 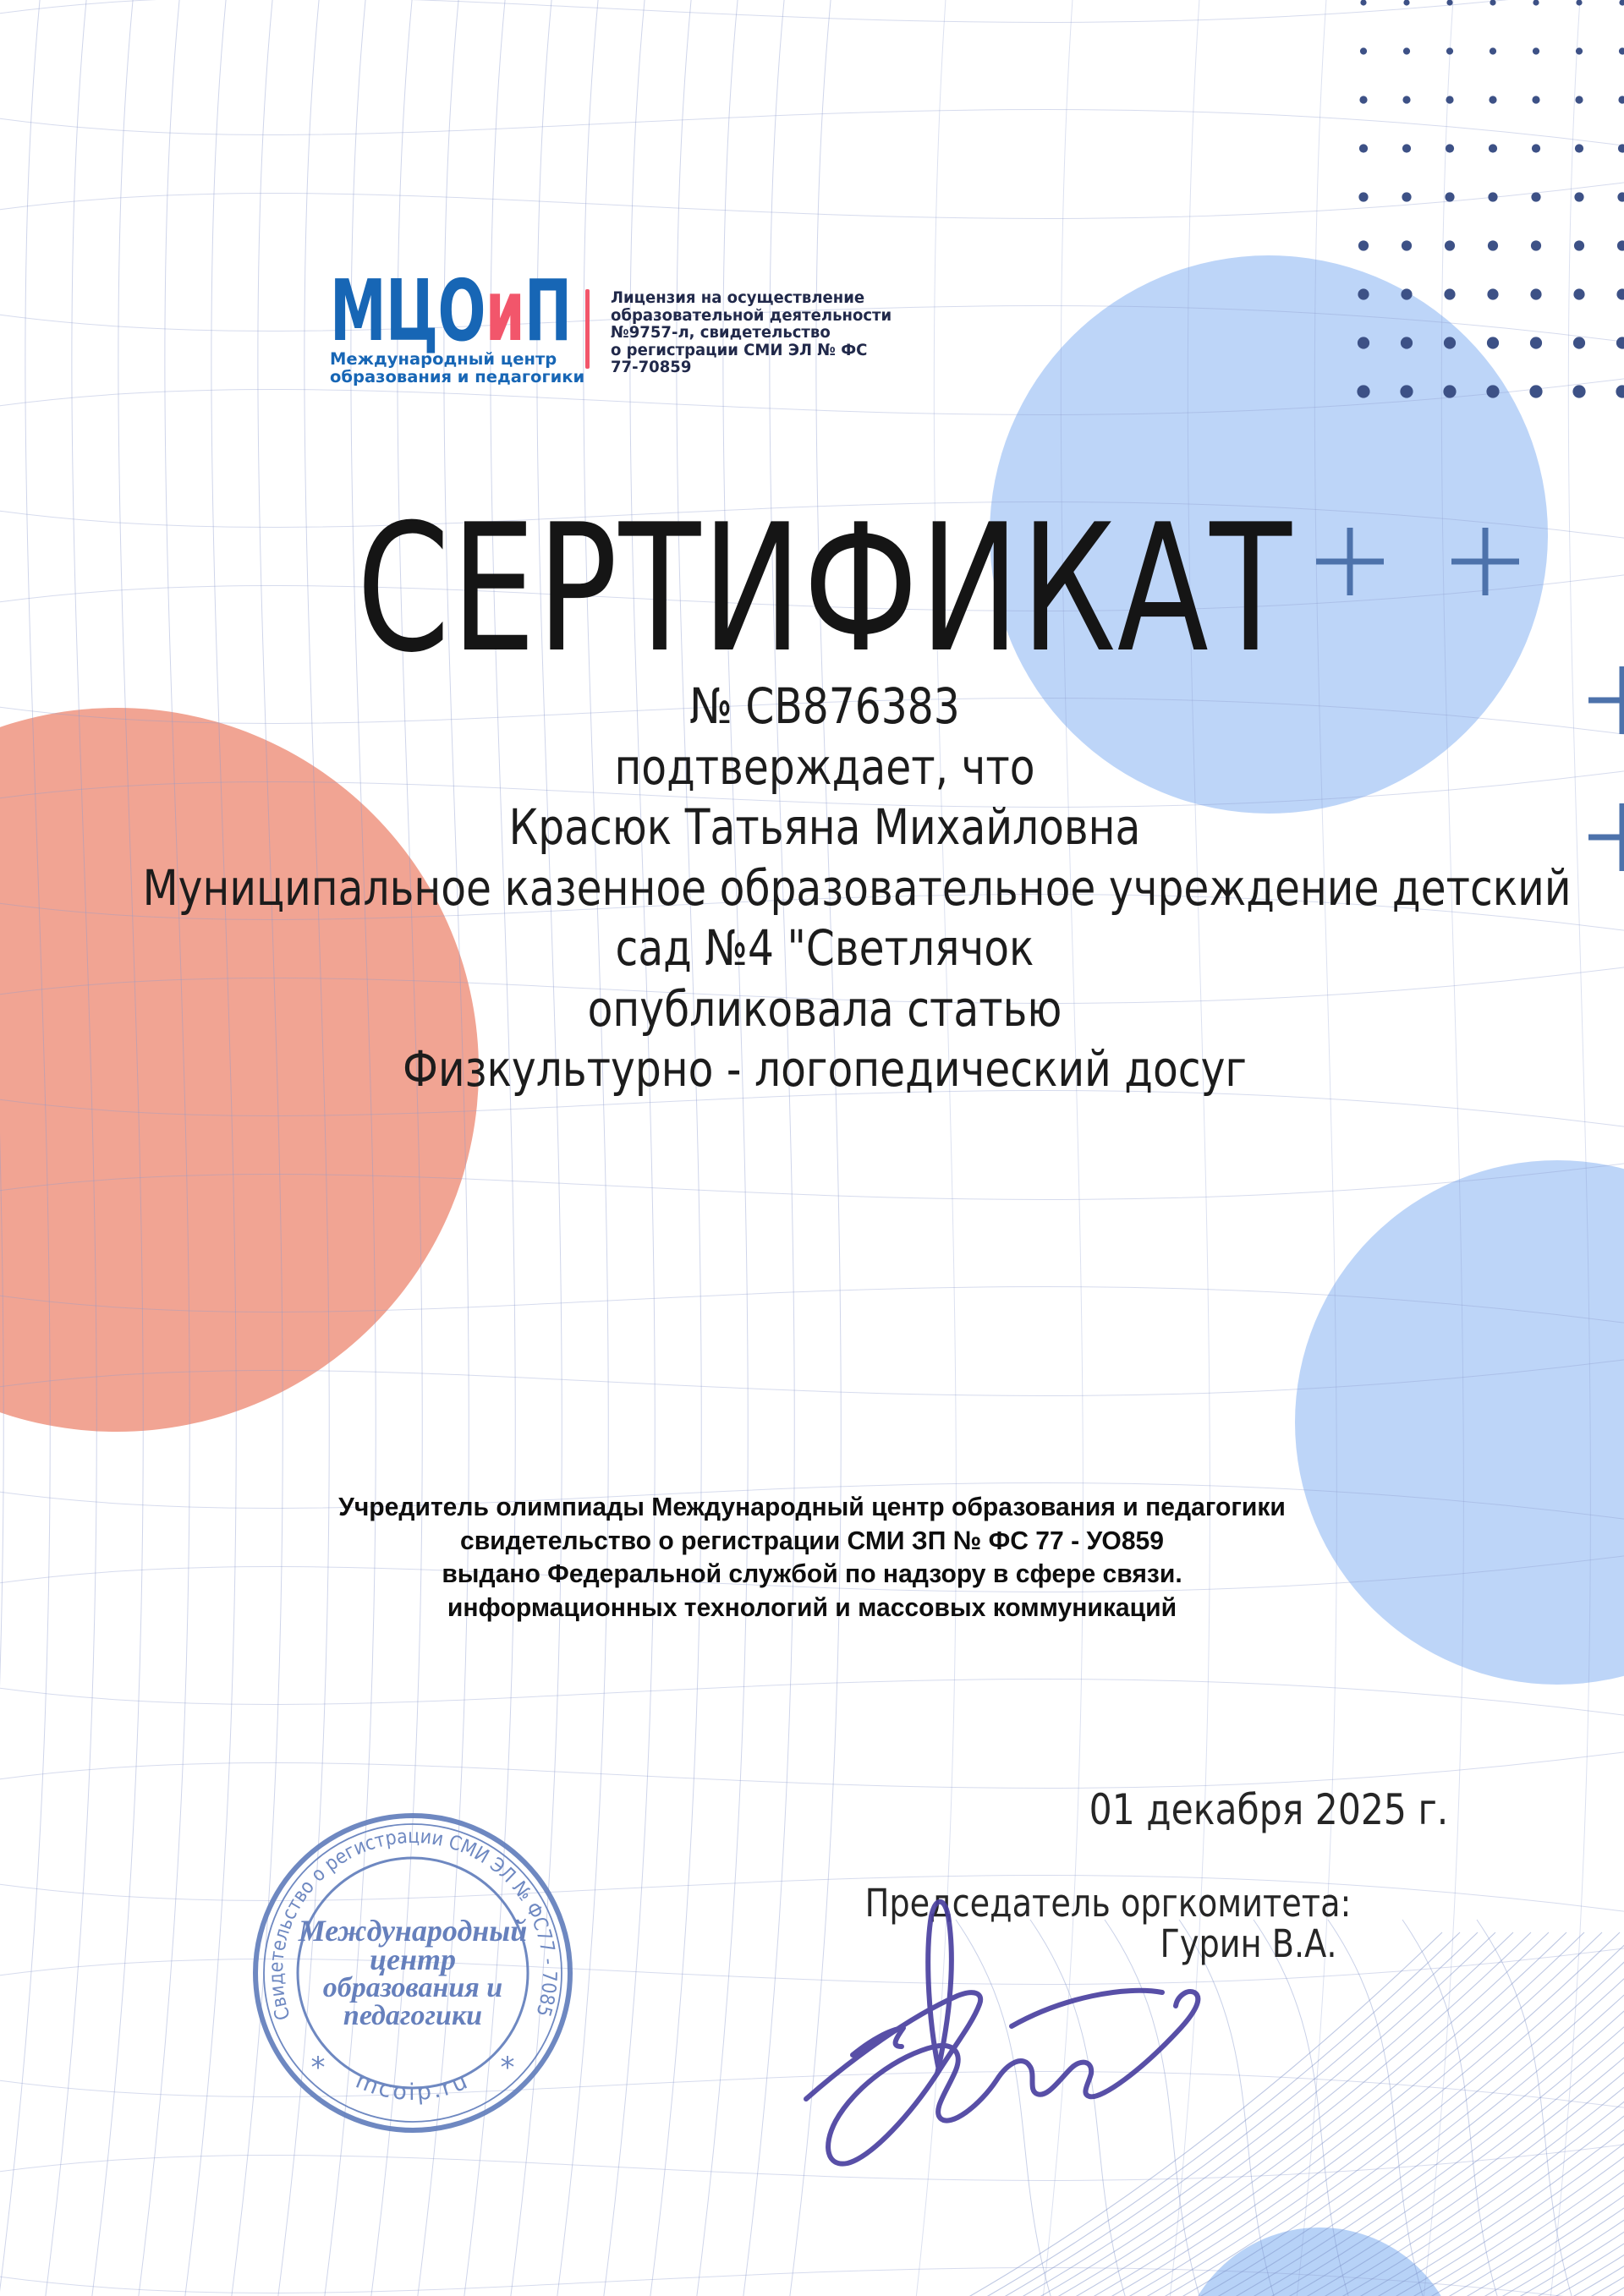 What do you see at coordinates (444, 359) in the screenshot?
I see `logo-subtitle-line1: Международный центр` at bounding box center [444, 359].